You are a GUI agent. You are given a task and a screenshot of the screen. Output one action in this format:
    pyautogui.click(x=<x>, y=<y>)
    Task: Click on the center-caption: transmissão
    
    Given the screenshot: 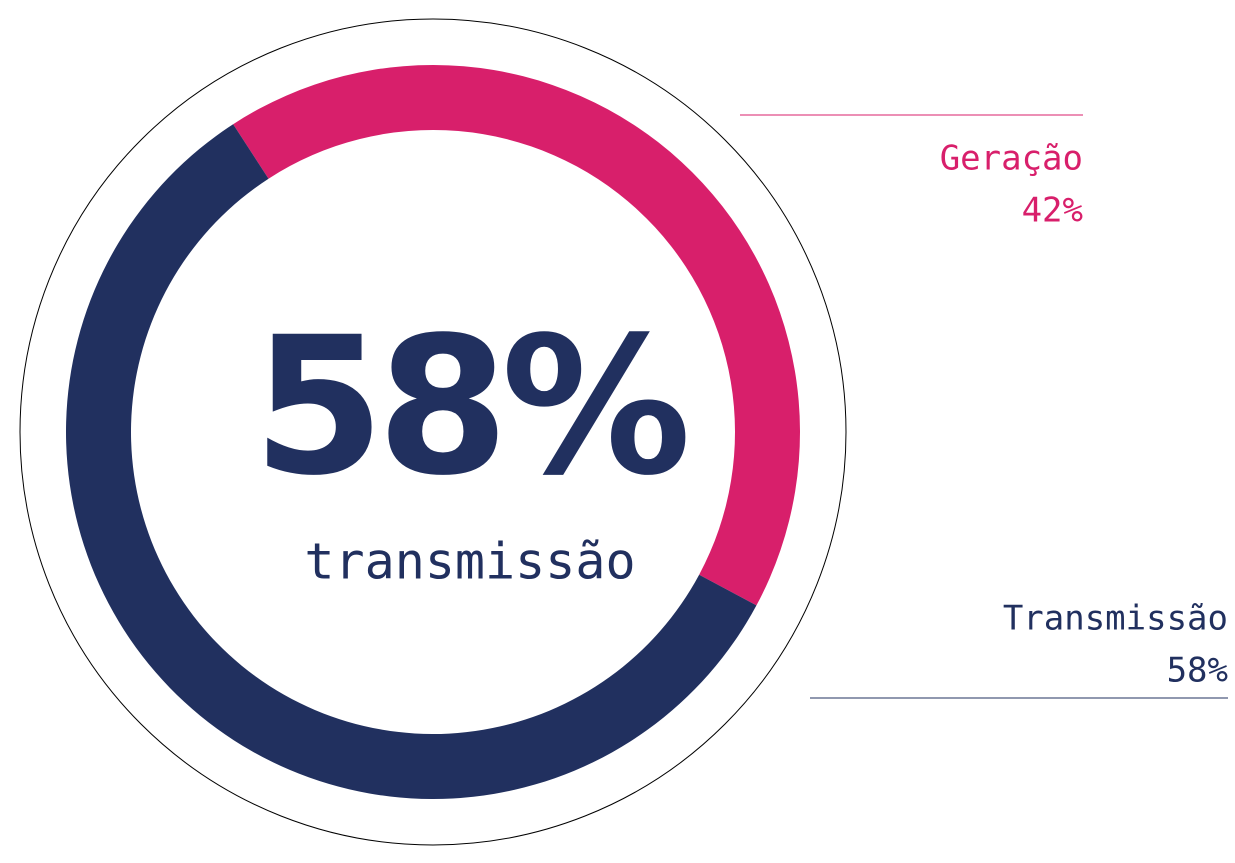 What is the action you would take?
    pyautogui.click(x=469, y=562)
    